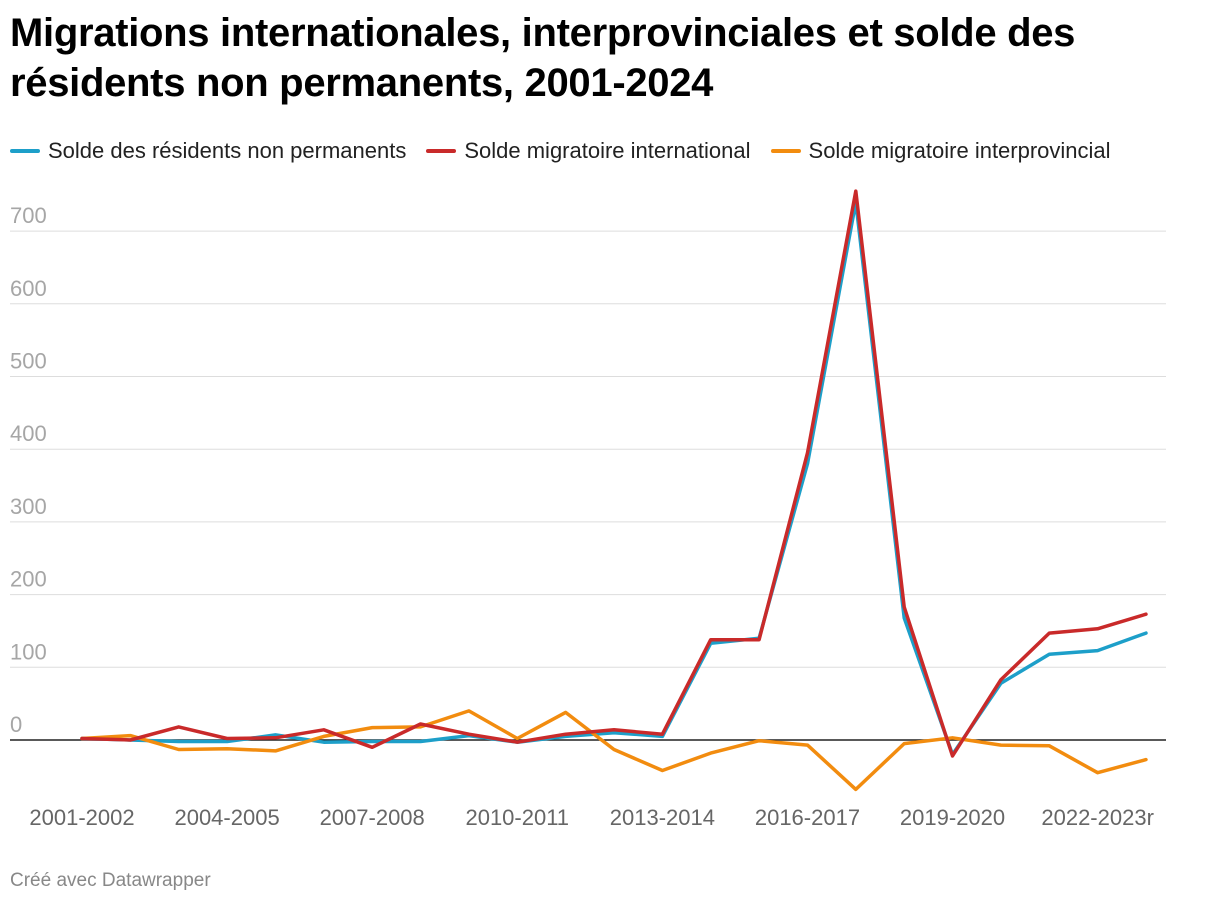  I want to click on x-tick-label-5: 2016-2017, so click(807, 817).